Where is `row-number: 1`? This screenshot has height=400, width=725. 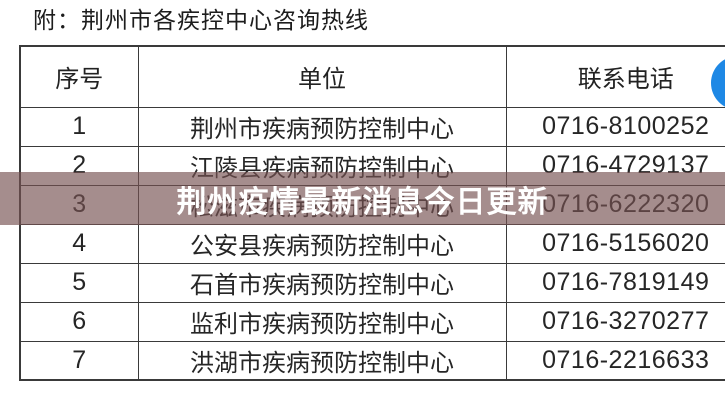 row-number: 1 is located at coordinates (79, 126).